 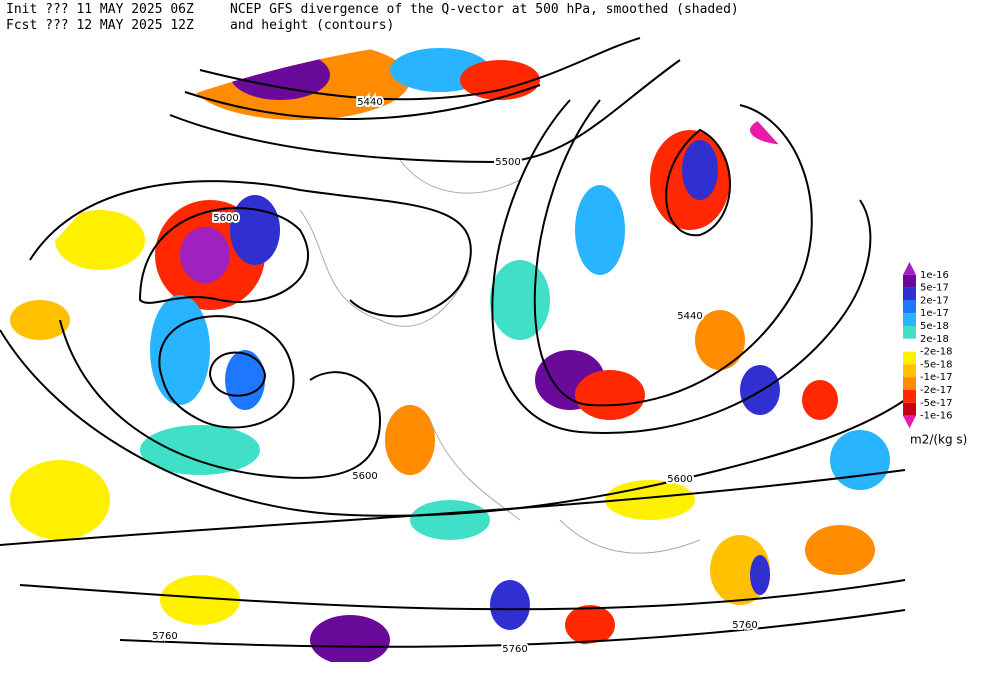 What do you see at coordinates (936, 352) in the screenshot?
I see `colorbar-label: -2e-18` at bounding box center [936, 352].